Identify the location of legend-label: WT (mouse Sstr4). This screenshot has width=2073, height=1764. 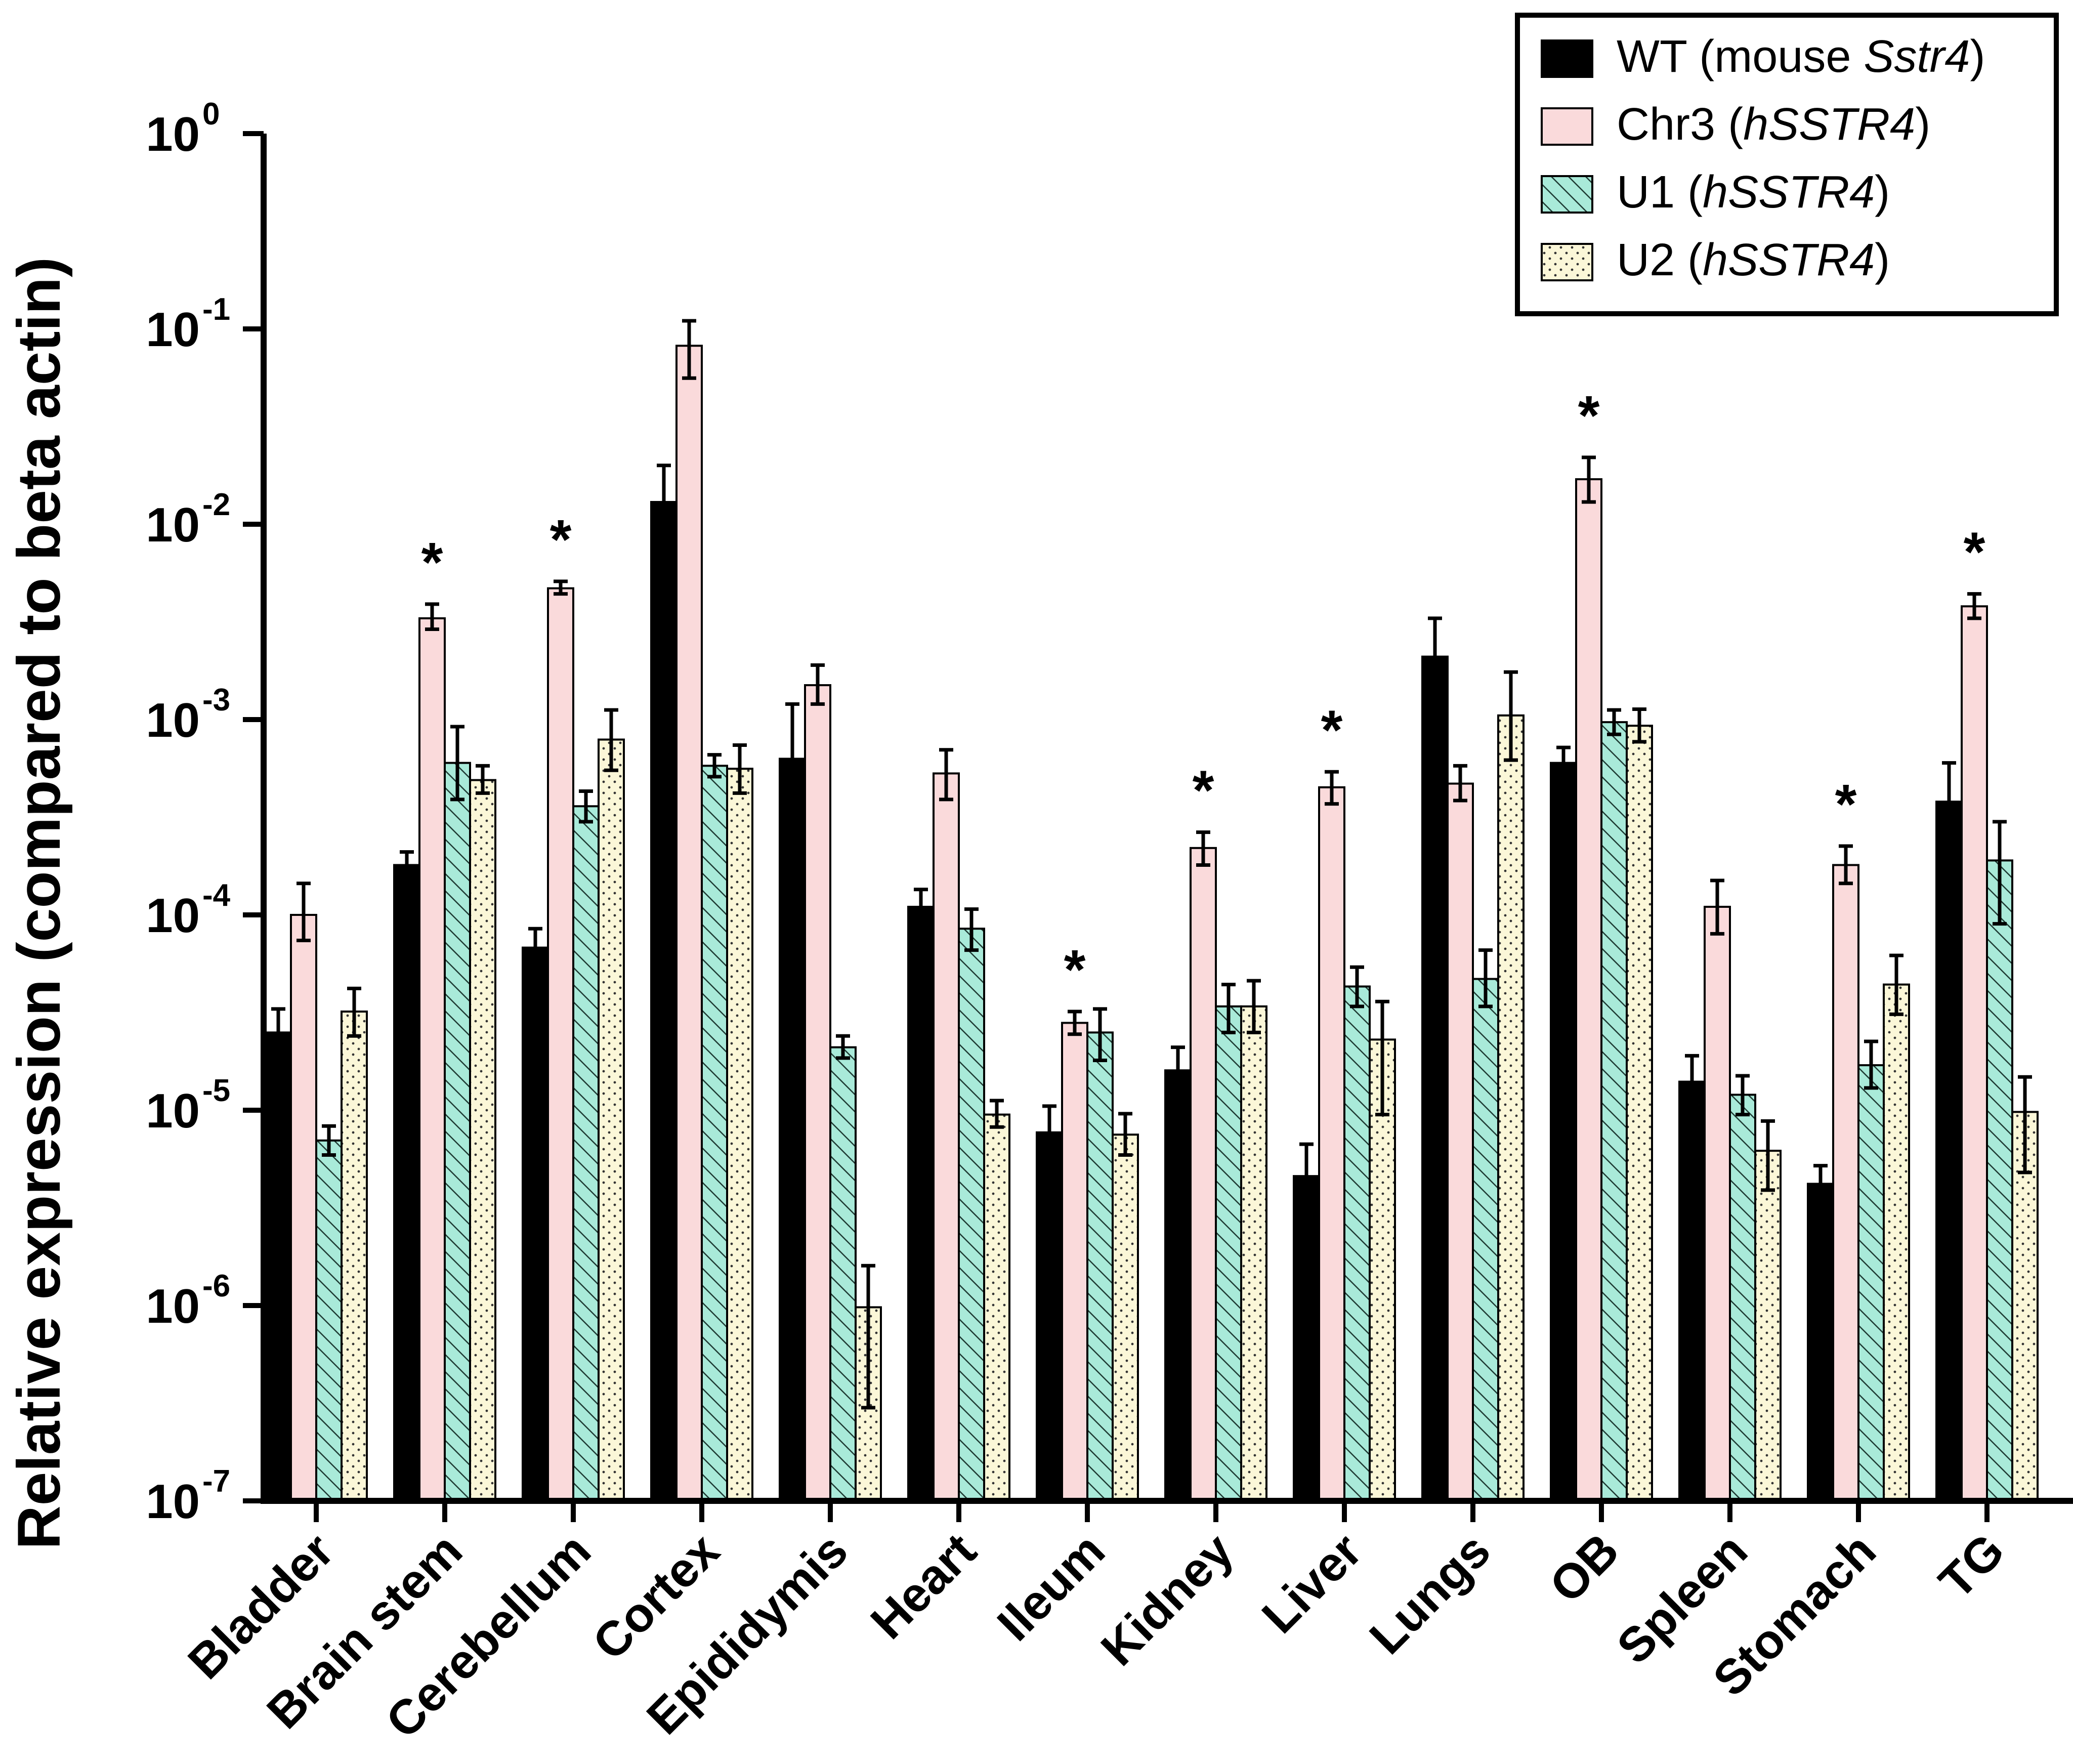
(1801, 56).